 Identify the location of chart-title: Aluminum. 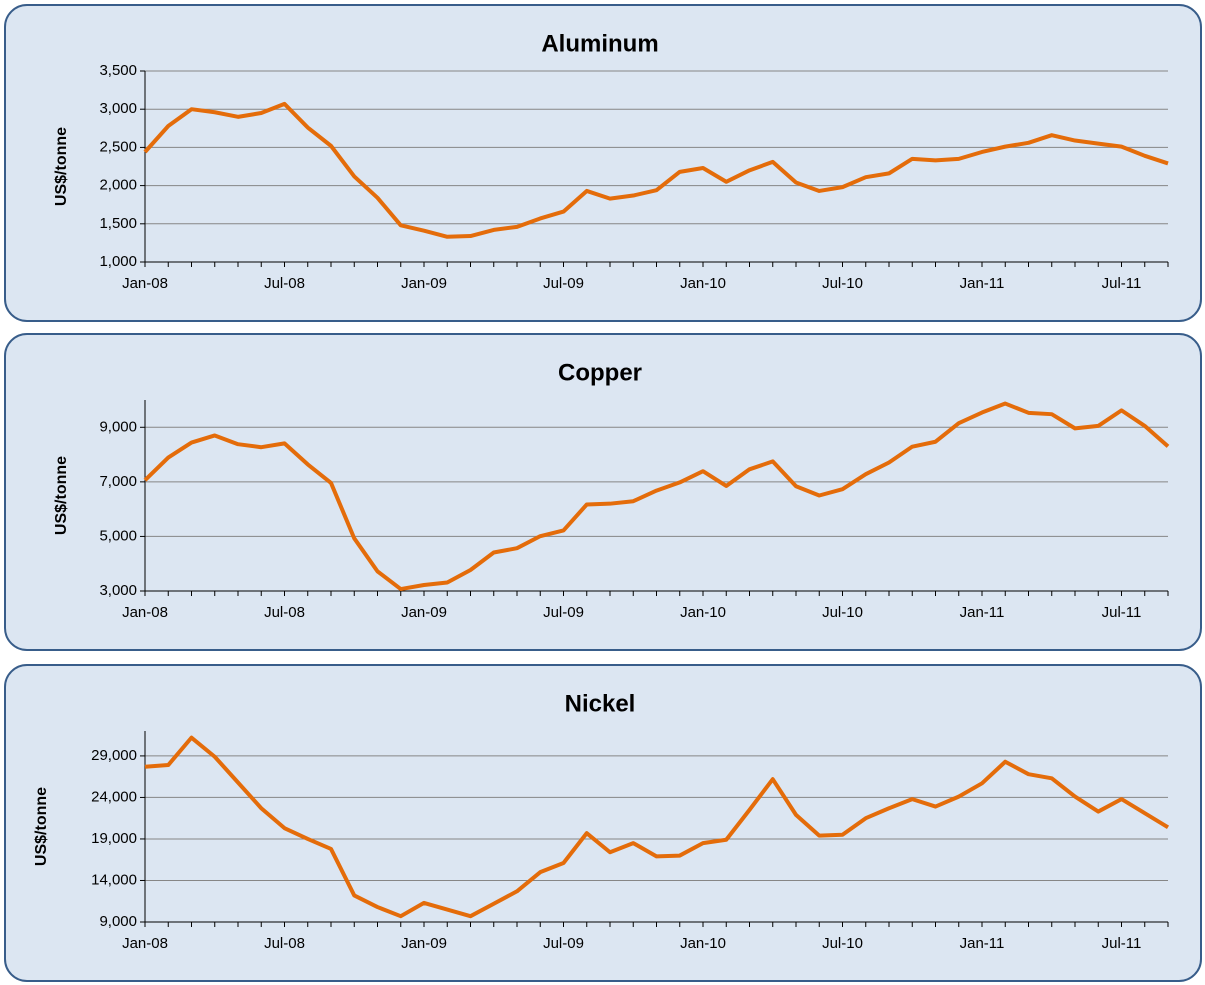
(599, 43).